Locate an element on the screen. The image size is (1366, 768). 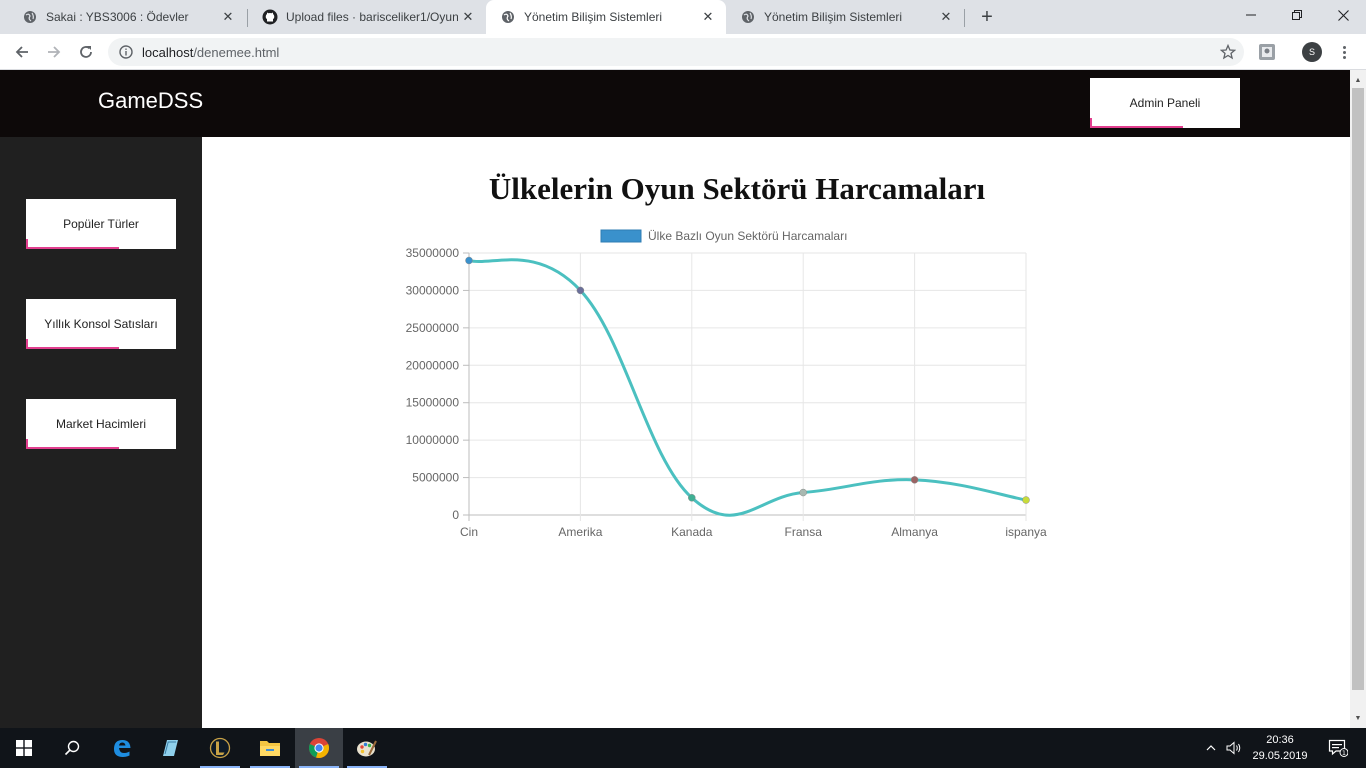
tab-ybs: Yönetim Bilişim Sistemleri ✕ is located at coordinates (845, 17).